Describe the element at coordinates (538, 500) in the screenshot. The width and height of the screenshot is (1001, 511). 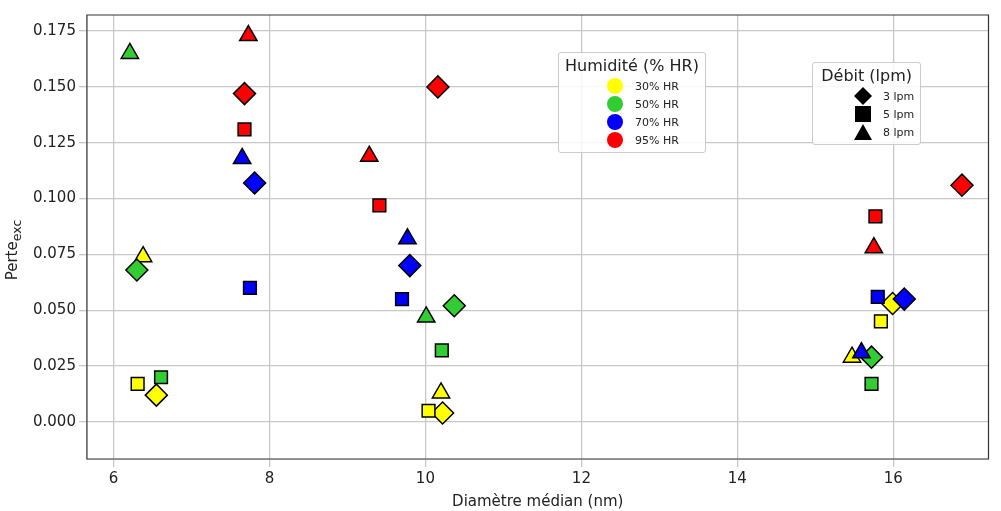
I see `x-axis-title: Diamètre médian (nm)` at that location.